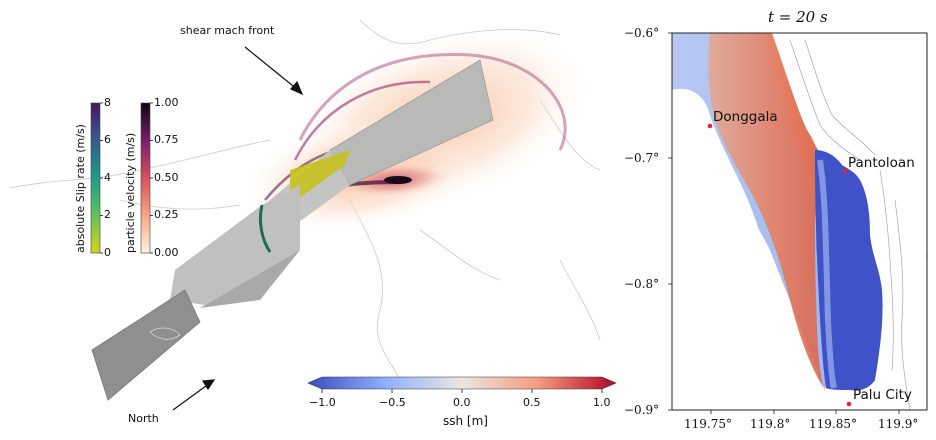 Image resolution: width=936 pixels, height=440 pixels. Describe the element at coordinates (465, 421) in the screenshot. I see `ssh-colorbar-label: ssh [m]` at that location.